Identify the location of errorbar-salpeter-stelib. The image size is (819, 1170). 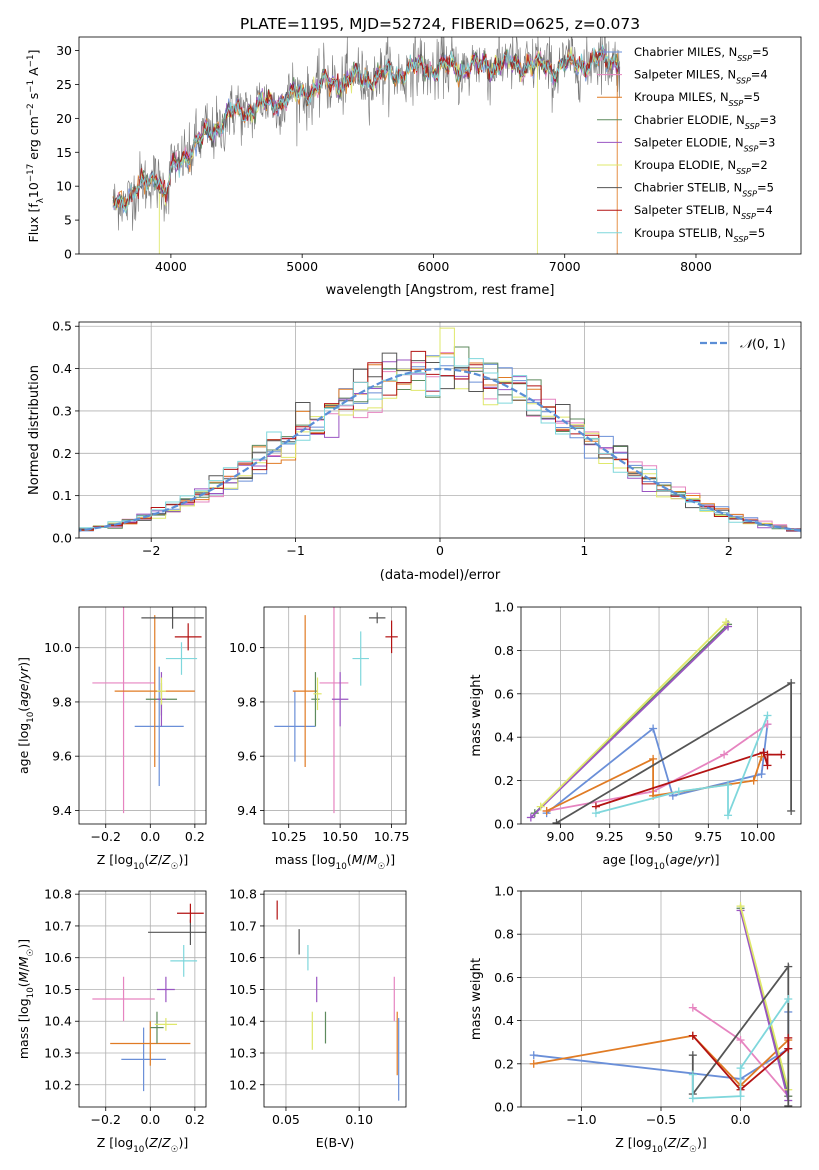
(190, 913).